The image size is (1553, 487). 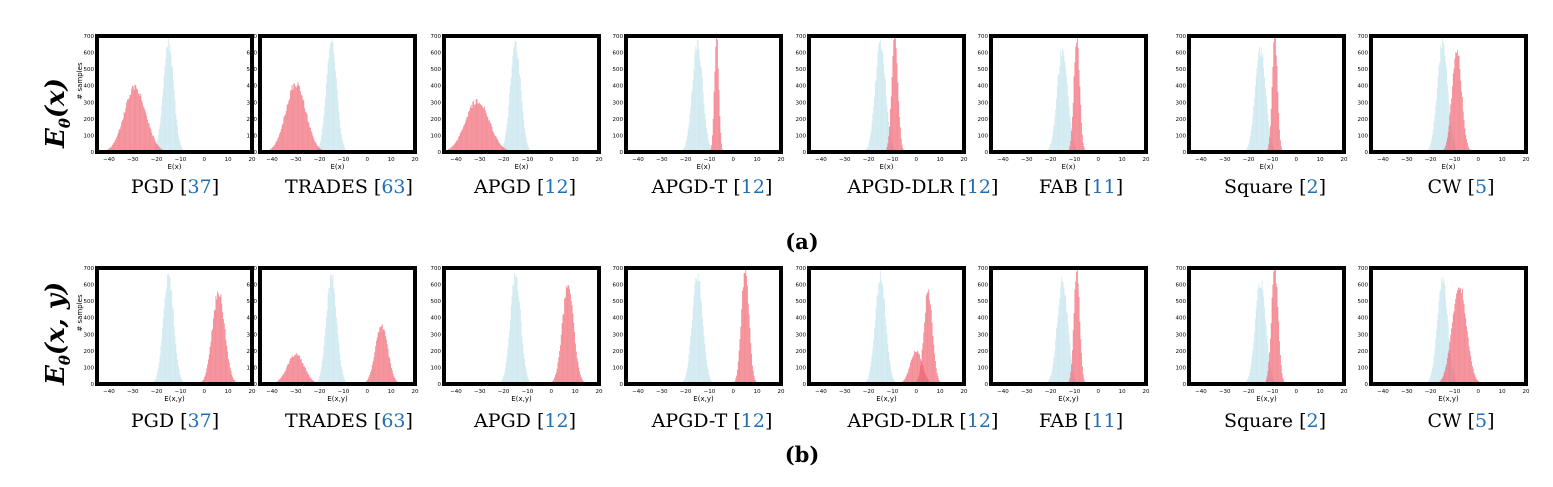 I want to click on x-tick-label: 10, so click(x=391, y=392).